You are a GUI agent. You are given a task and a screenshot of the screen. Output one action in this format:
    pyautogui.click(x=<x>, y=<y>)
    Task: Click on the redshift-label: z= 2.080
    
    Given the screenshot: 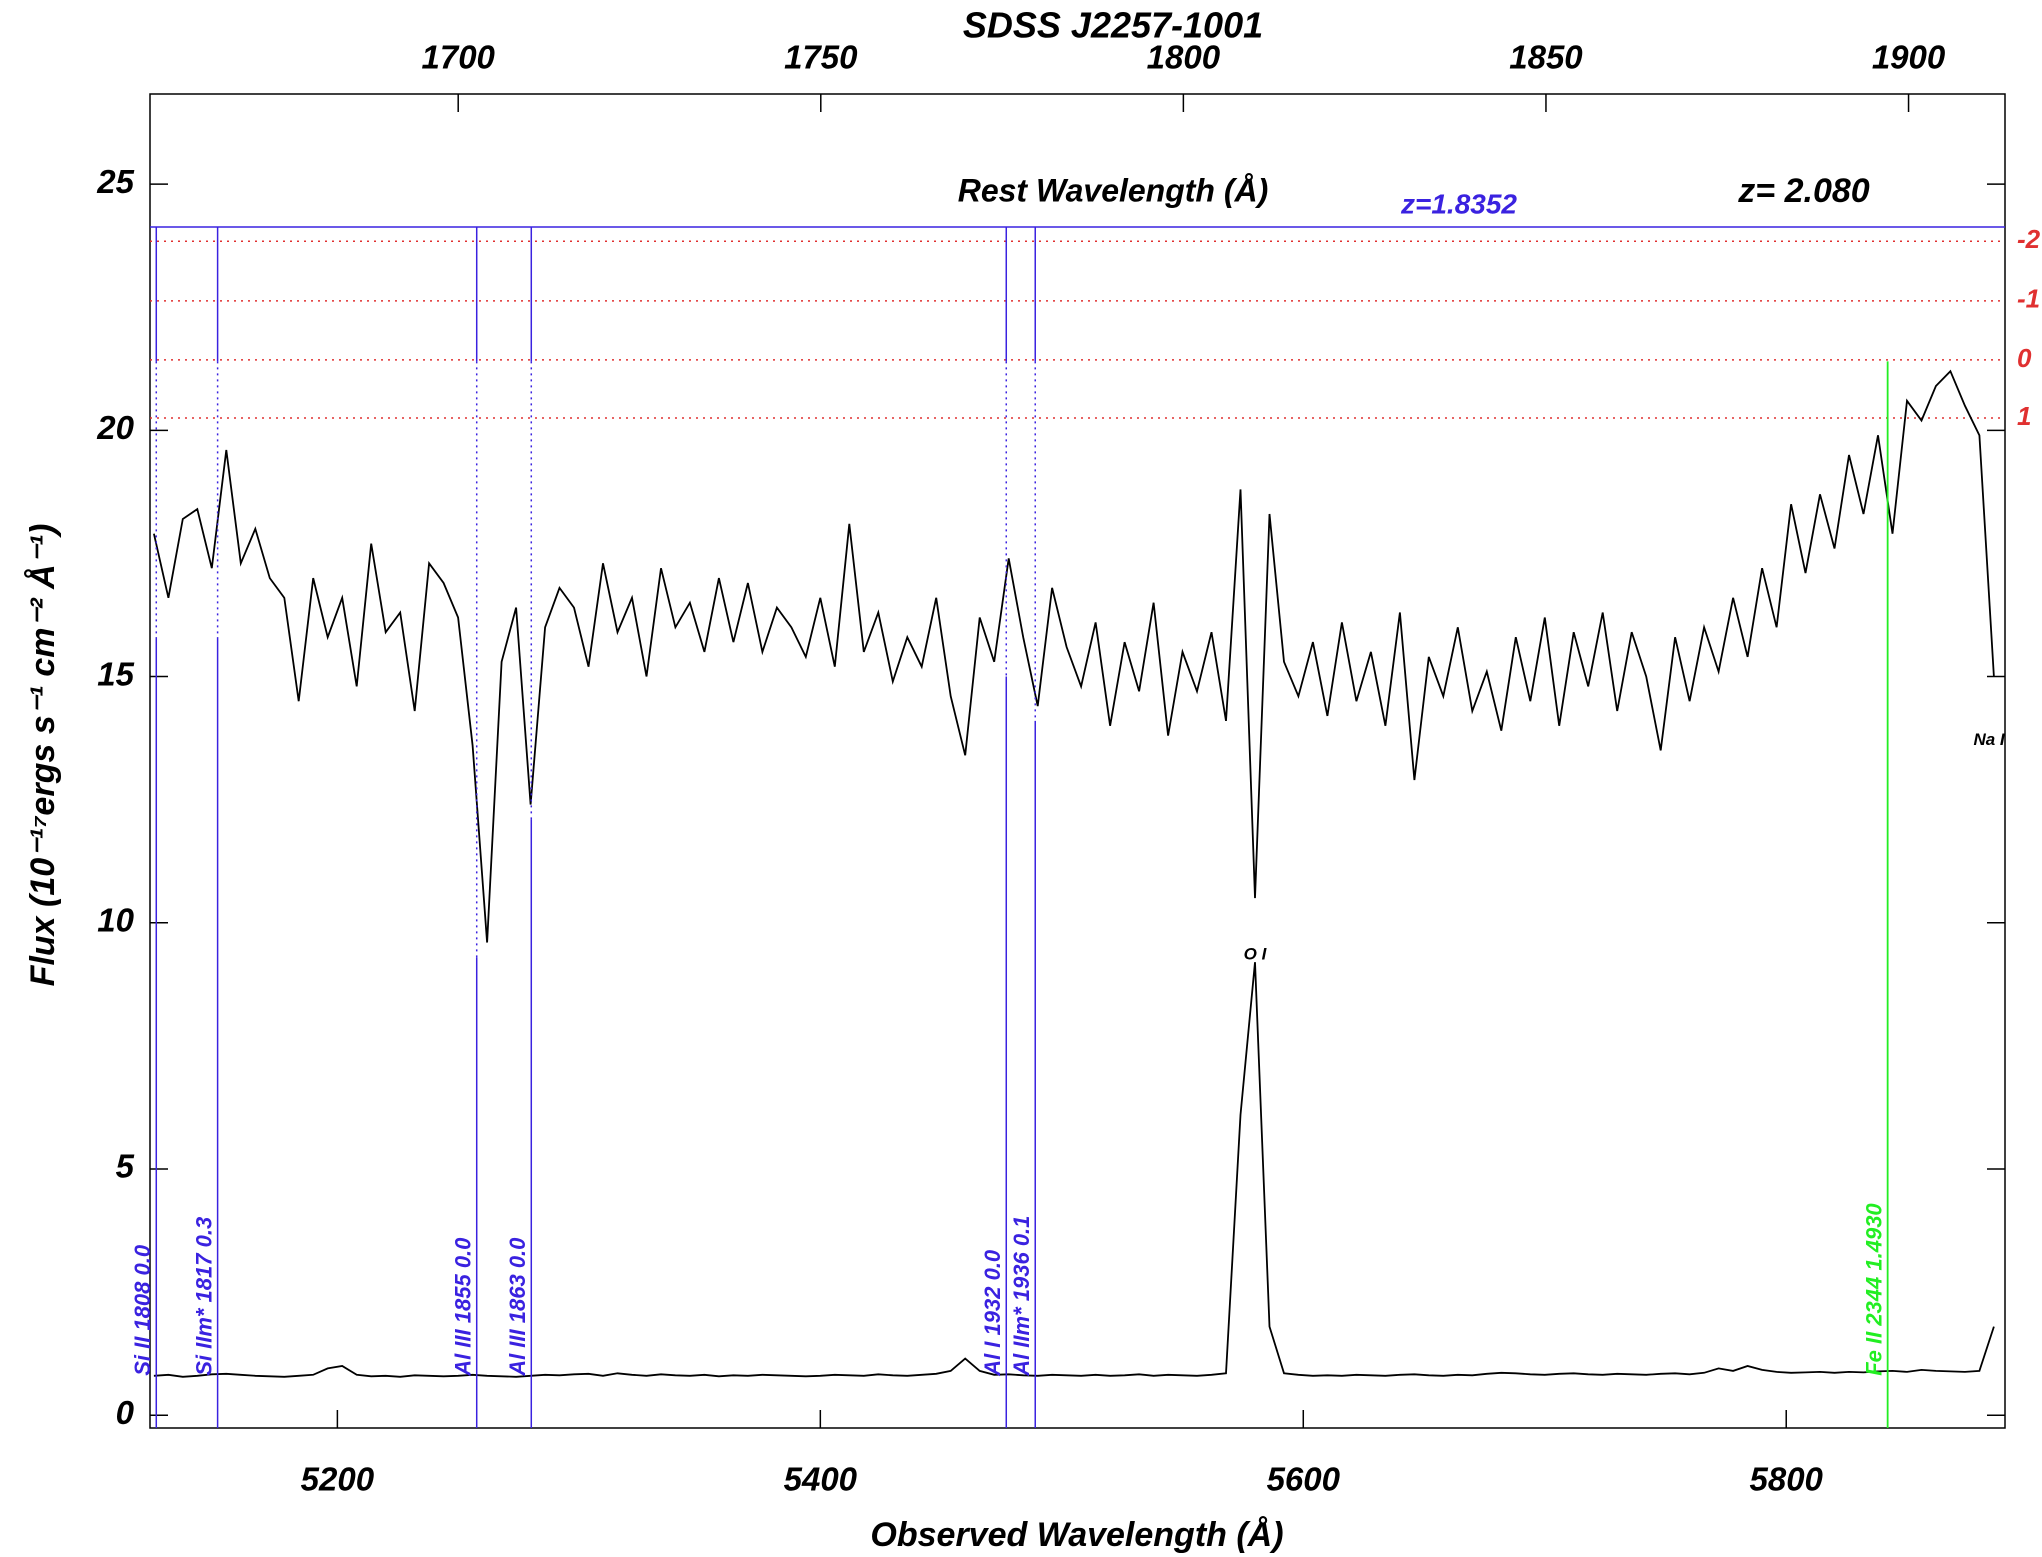 What is the action you would take?
    pyautogui.click(x=1803, y=191)
    